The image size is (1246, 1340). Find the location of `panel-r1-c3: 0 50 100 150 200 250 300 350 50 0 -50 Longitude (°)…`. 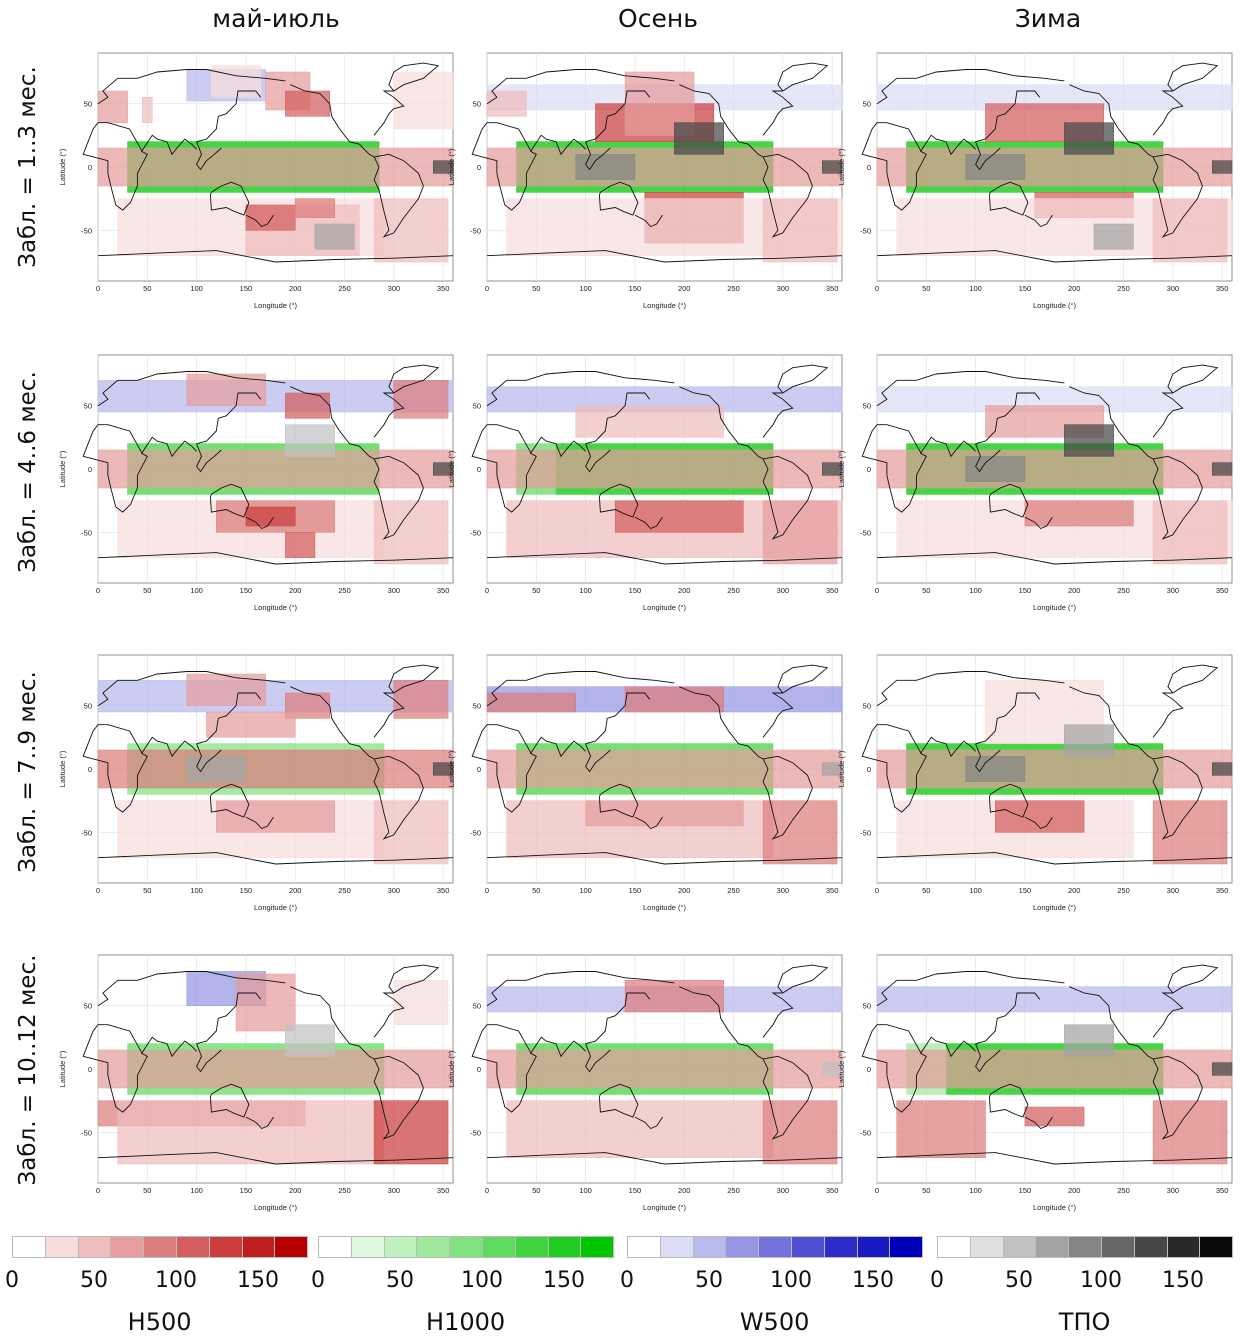

panel-r1-c3: 0 50 100 150 200 250 300 350 50 0 -50 Longitude (°)… is located at coordinates (1035, 181).